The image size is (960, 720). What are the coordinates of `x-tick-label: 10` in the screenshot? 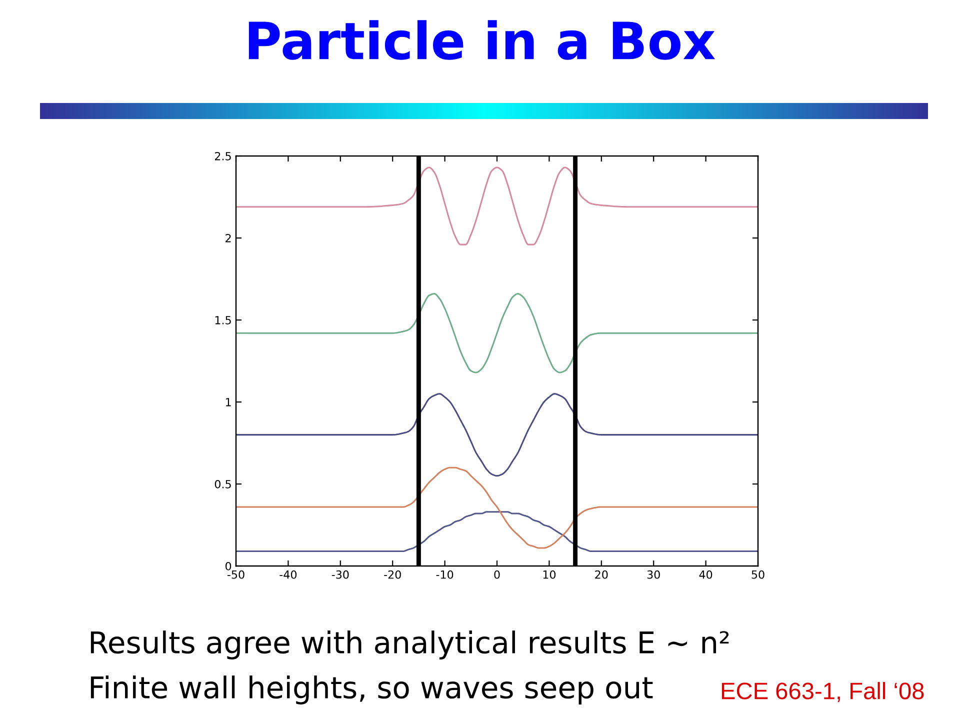 It's located at (549, 574).